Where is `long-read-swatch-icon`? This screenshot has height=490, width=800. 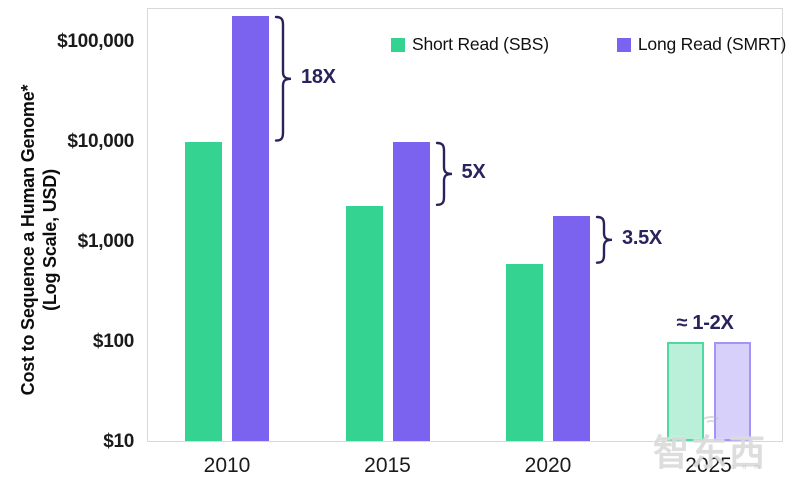 long-read-swatch-icon is located at coordinates (623, 44).